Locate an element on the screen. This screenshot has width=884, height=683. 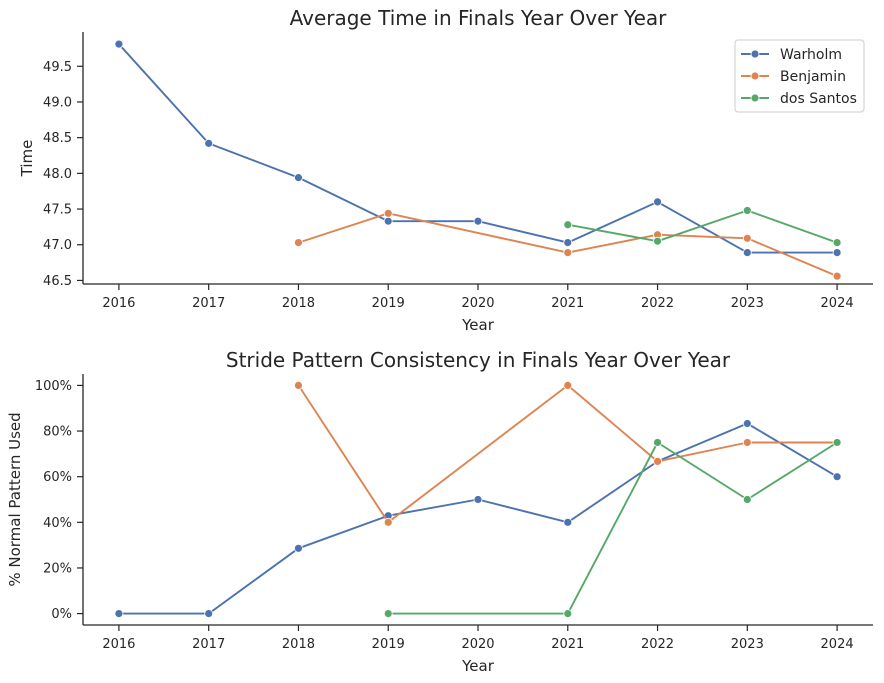
y-tick-label: 46.5 is located at coordinates (57, 281).